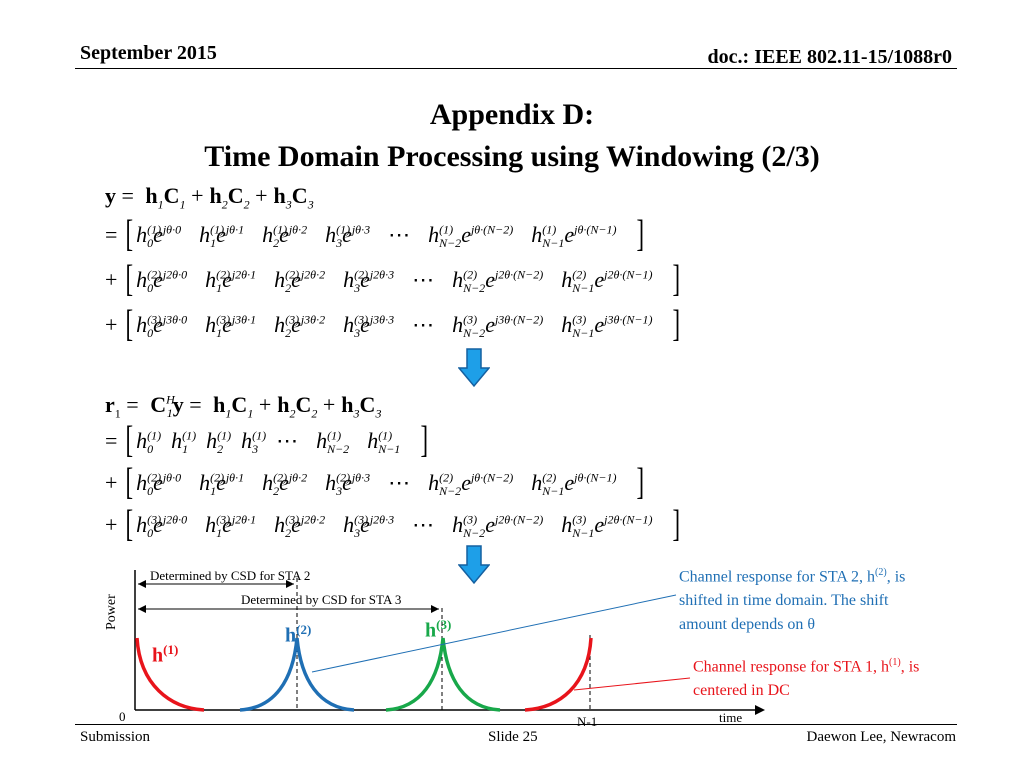 The width and height of the screenshot is (1024, 768). What do you see at coordinates (321, 599) in the screenshot?
I see `csd-sta3-label: Determined by CSD for STA 3` at bounding box center [321, 599].